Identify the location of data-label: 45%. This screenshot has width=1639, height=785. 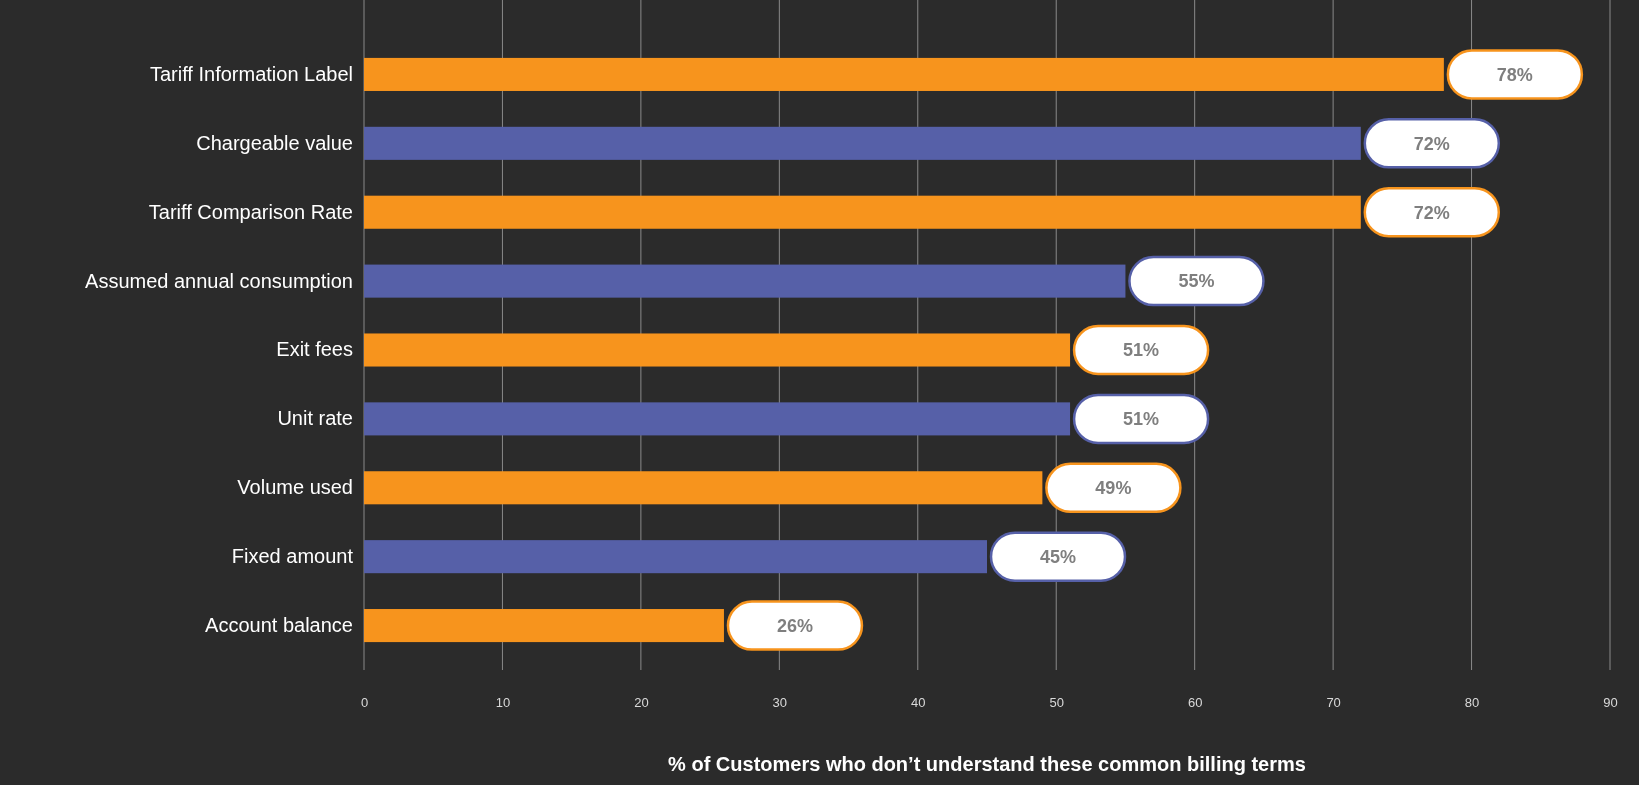
(1058, 556).